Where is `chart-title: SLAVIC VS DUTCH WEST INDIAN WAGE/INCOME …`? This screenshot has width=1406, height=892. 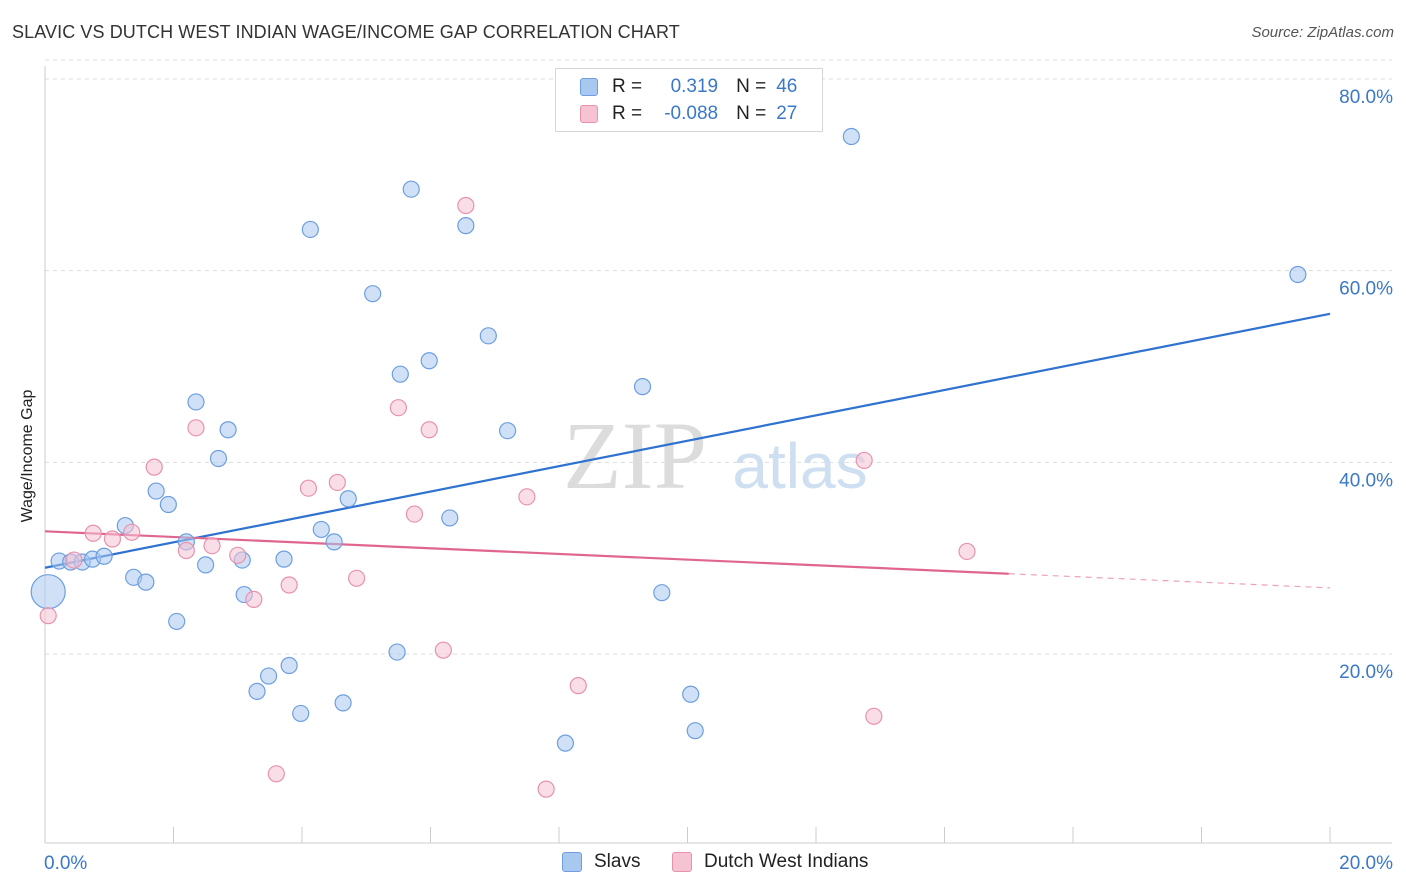 chart-title: SLAVIC VS DUTCH WEST INDIAN WAGE/INCOME … is located at coordinates (346, 32).